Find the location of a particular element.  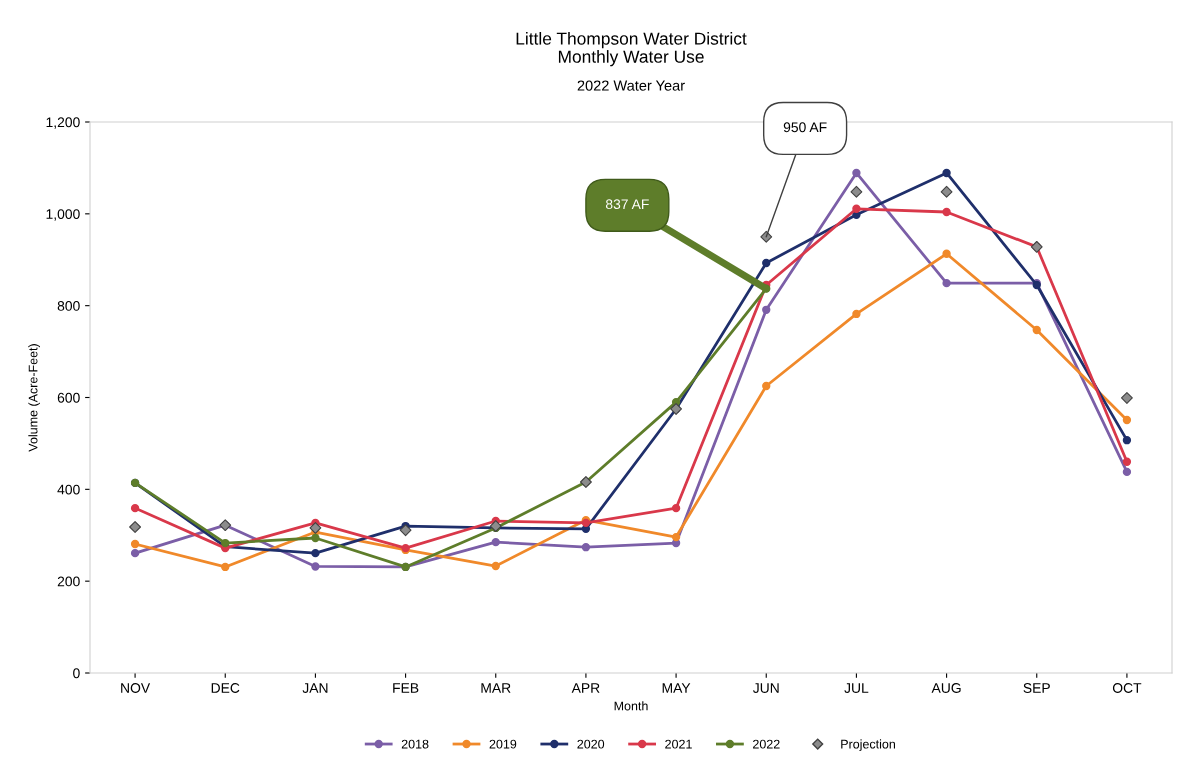

legend-label: 2019 is located at coordinates (503, 744).